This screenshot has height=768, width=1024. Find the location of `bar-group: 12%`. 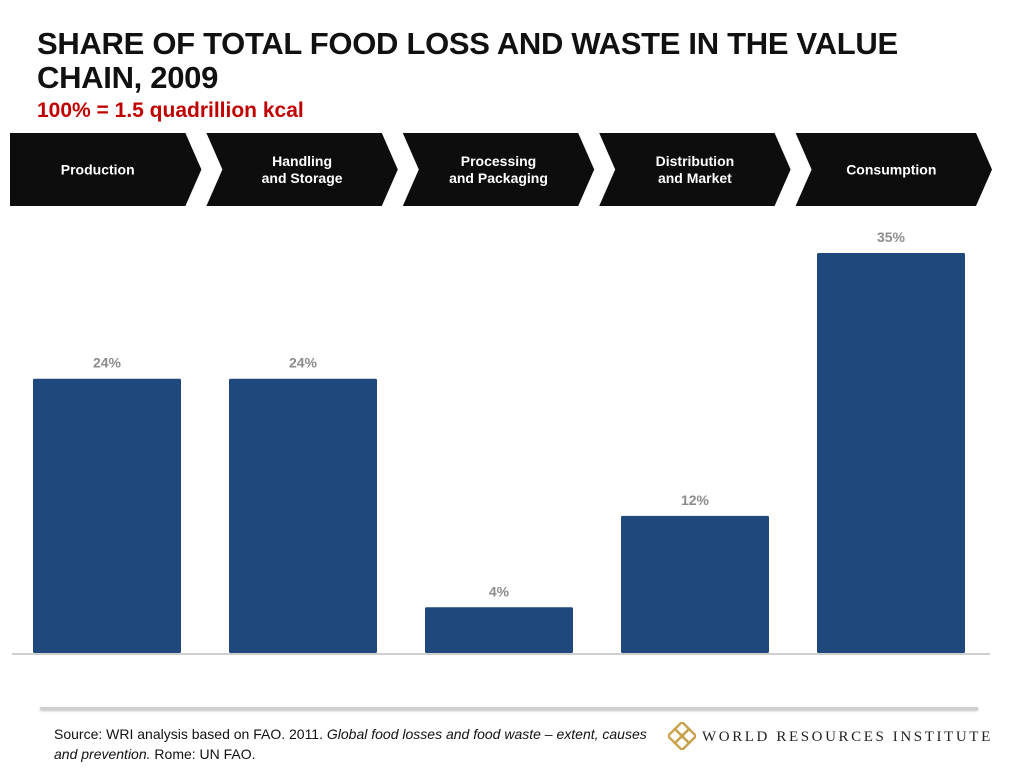

bar-group: 12% is located at coordinates (695, 572).